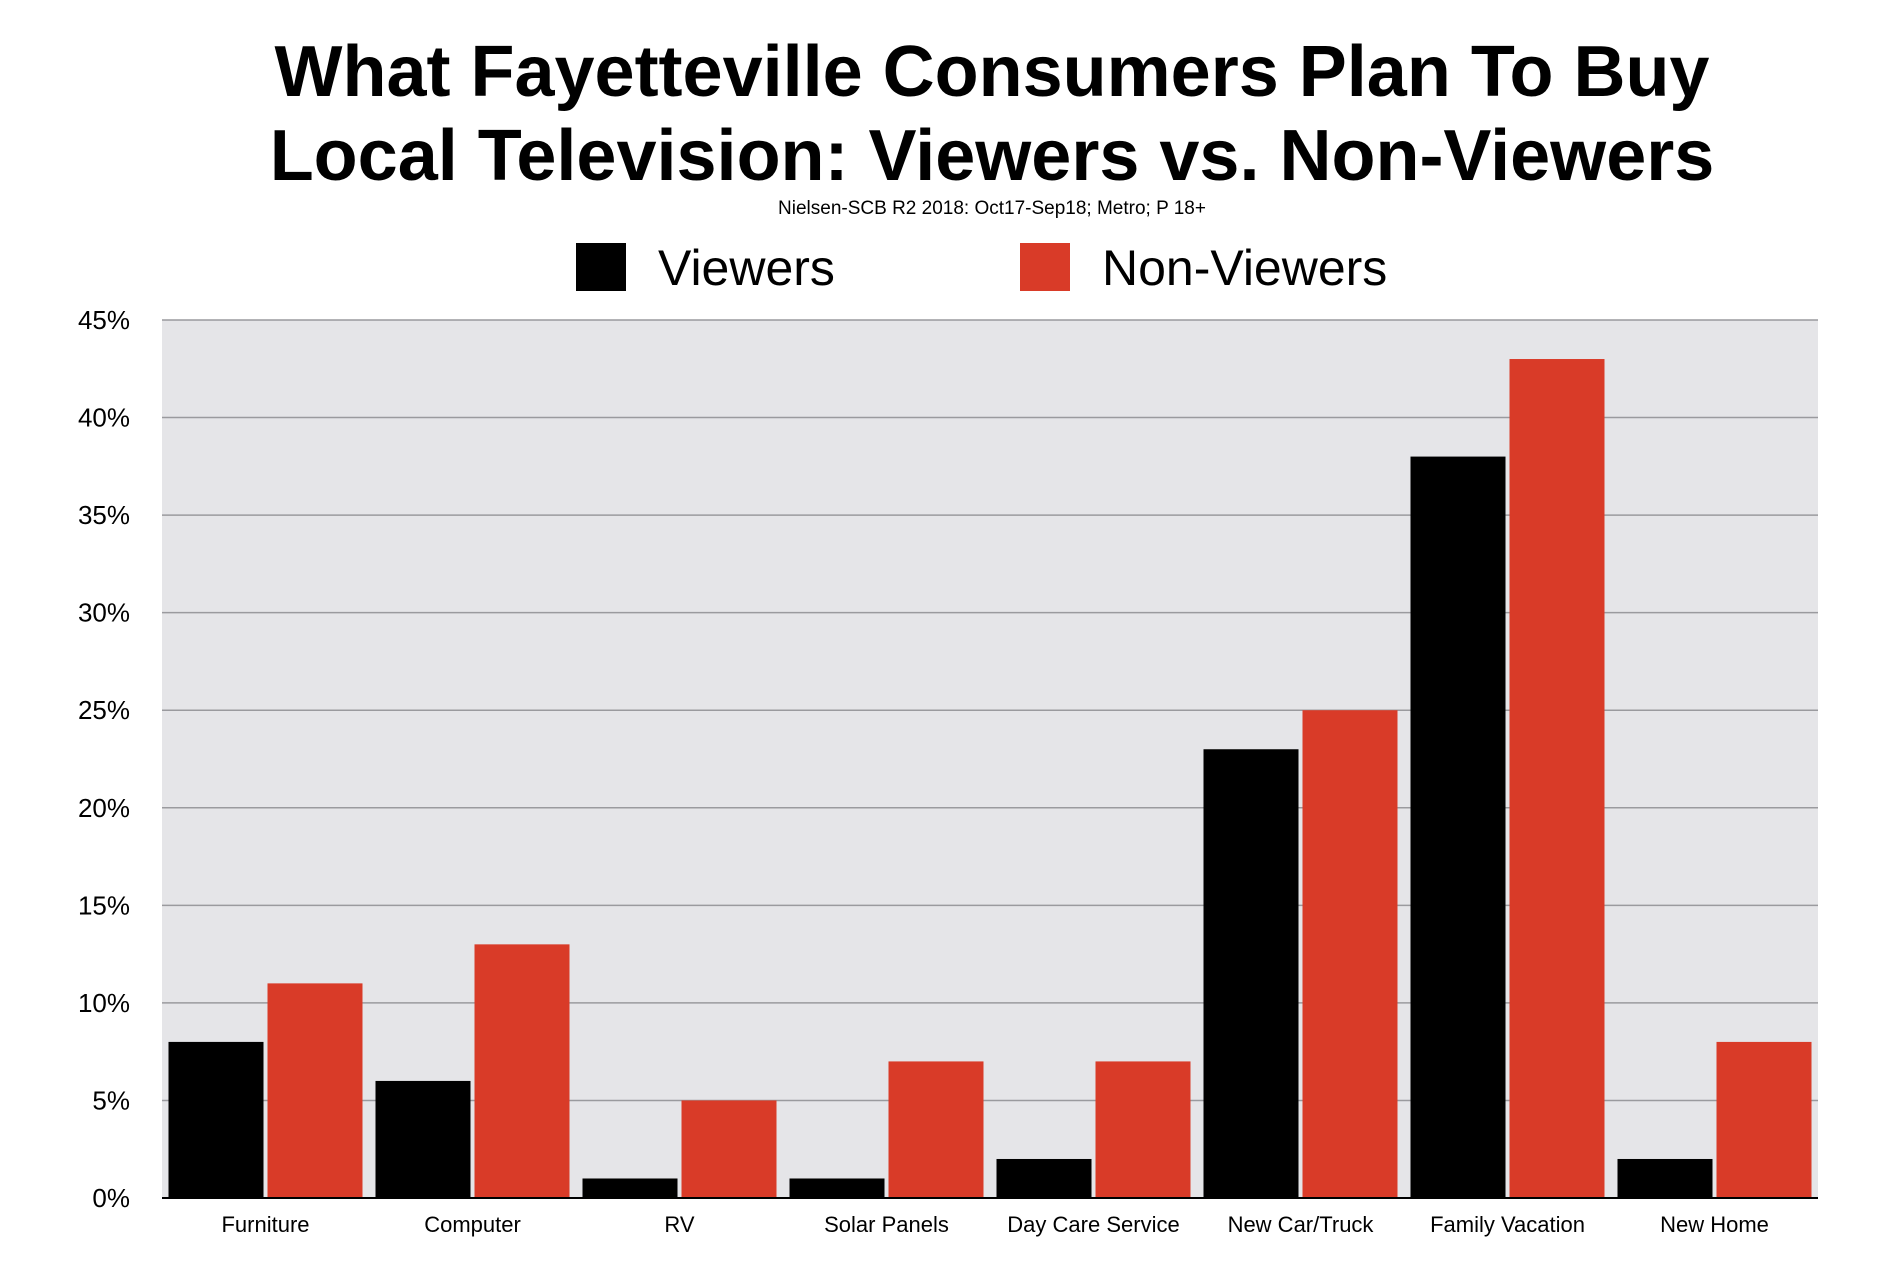 Image resolution: width=1894 pixels, height=1274 pixels. What do you see at coordinates (104, 1003) in the screenshot?
I see `y-tick-label: 10%` at bounding box center [104, 1003].